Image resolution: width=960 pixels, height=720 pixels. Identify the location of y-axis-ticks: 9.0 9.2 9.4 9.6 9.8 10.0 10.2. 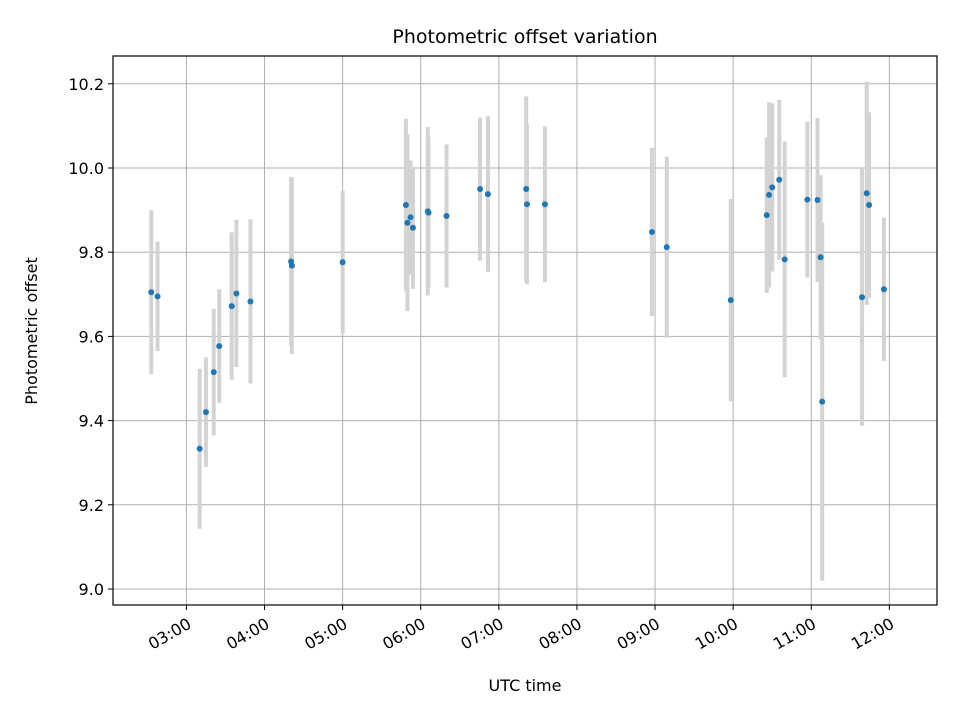
(90, 337).